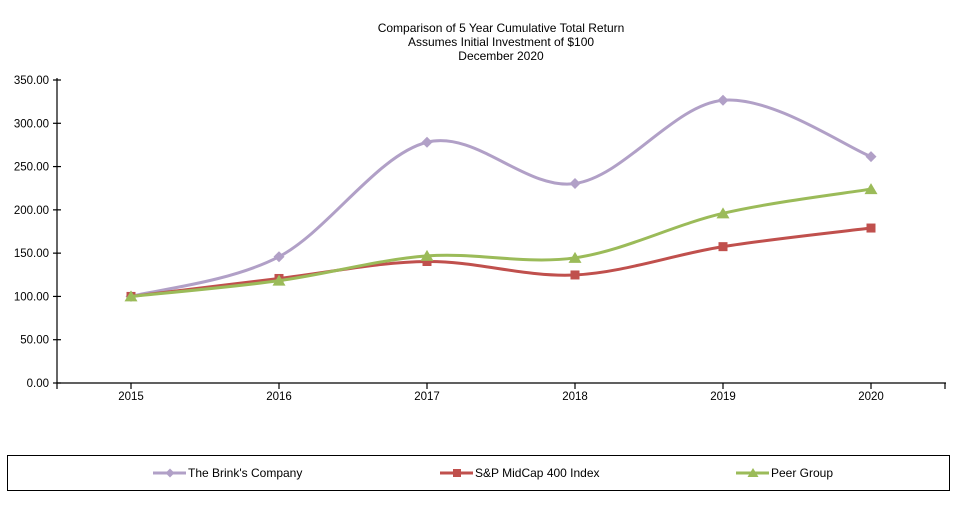 The height and width of the screenshot is (517, 961). Describe the element at coordinates (31, 81) in the screenshot. I see `y-axis-tick-label: 350.00` at that location.